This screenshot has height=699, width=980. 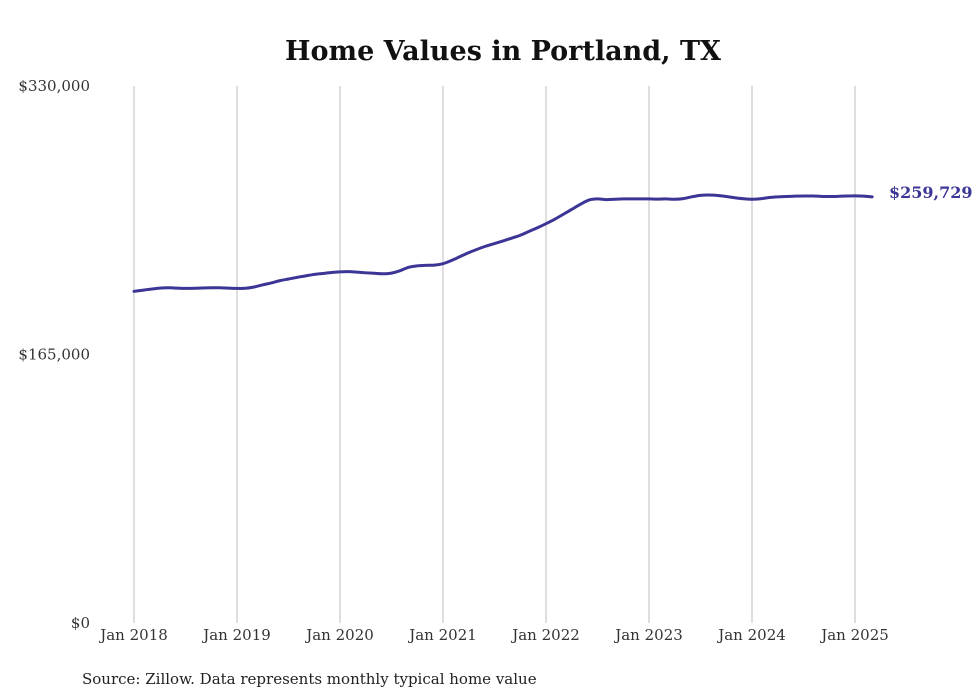 I want to click on x-tick-label: Jan 2024, so click(x=751, y=635).